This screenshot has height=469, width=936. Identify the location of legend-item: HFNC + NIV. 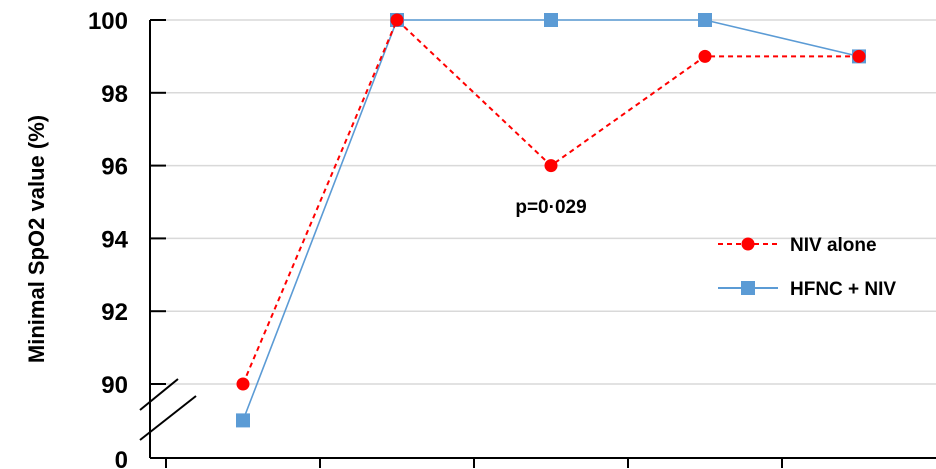
(807, 289).